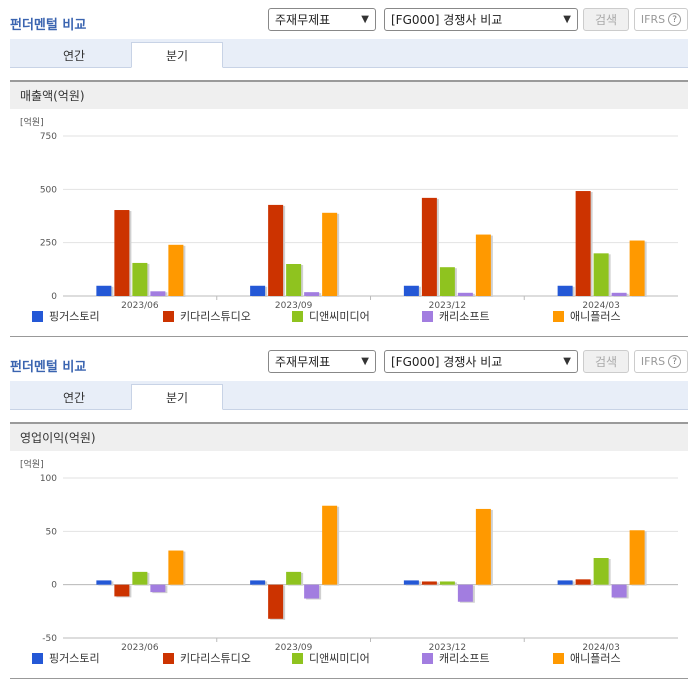 The width and height of the screenshot is (696, 684). What do you see at coordinates (464, 658) in the screenshot?
I see `legend-label: 캐리소프트` at bounding box center [464, 658].